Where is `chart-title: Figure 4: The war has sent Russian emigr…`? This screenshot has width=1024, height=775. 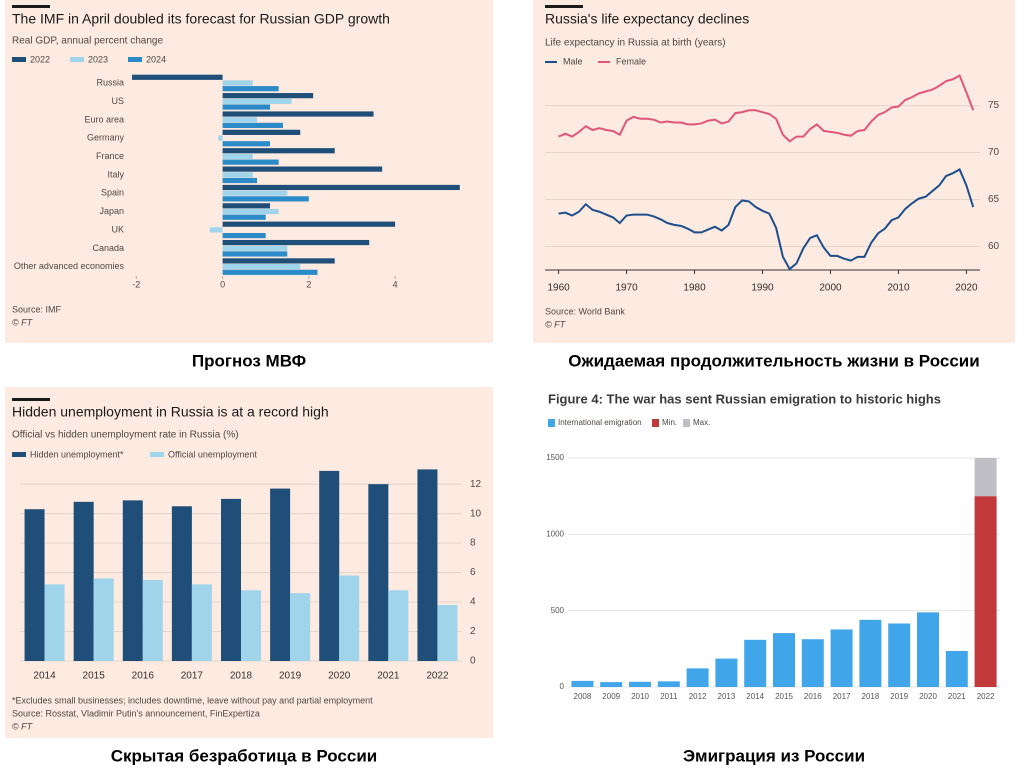
chart-title: Figure 4: The war has sent Russian emigr… is located at coordinates (744, 398).